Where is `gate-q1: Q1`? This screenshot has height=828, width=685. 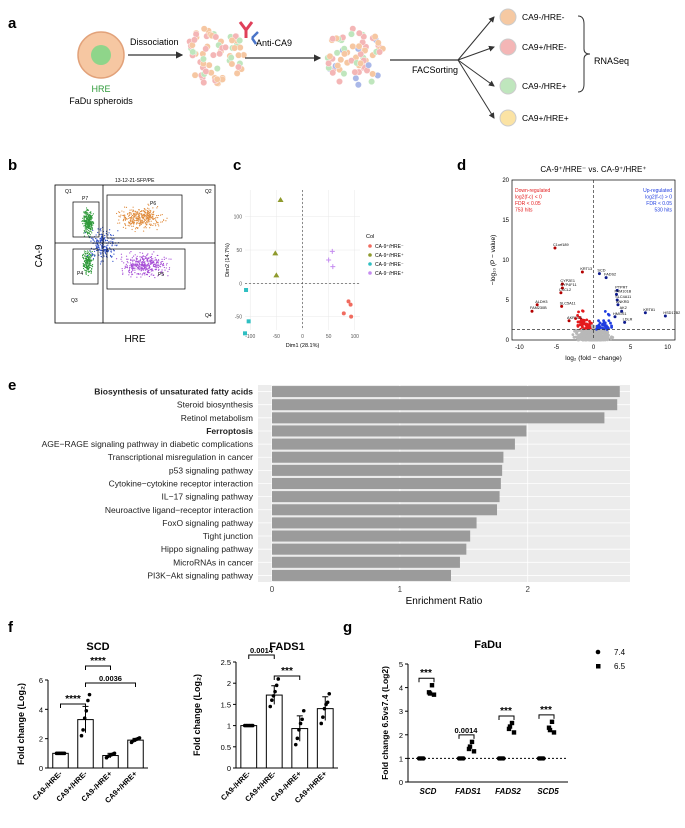
gate-q1: Q1 is located at coordinates (68, 192).